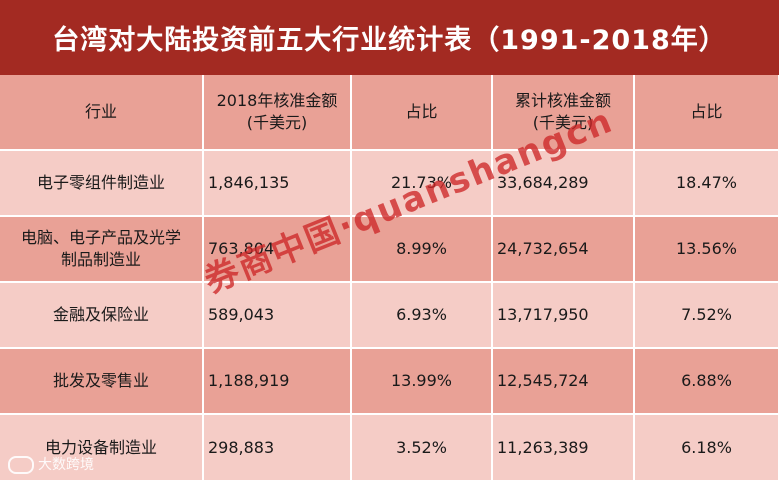 This screenshot has width=779, height=482. Describe the element at coordinates (422, 249) in the screenshot. I see `share-2018-cell: 8.99%` at that location.